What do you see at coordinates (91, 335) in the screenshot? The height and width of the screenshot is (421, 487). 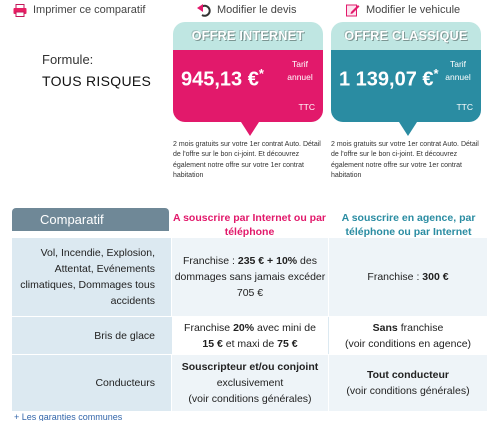 I see `row-label-bris: Bris de glace` at bounding box center [91, 335].